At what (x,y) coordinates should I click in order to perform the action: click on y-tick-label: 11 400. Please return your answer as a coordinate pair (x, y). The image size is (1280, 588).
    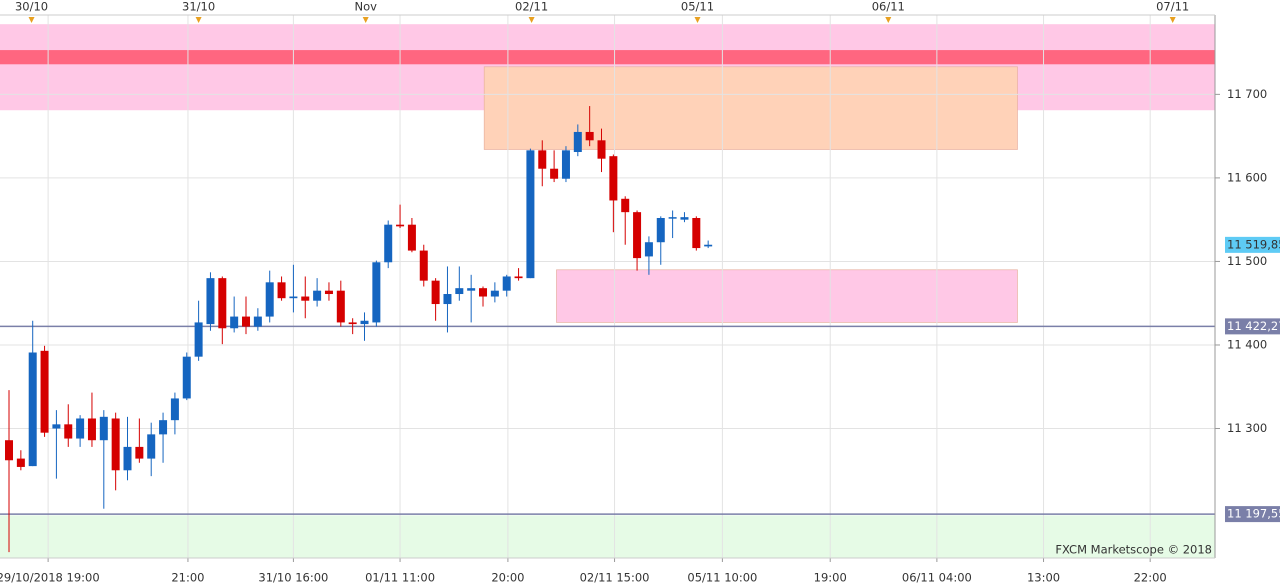
    Looking at the image, I should click on (1247, 344).